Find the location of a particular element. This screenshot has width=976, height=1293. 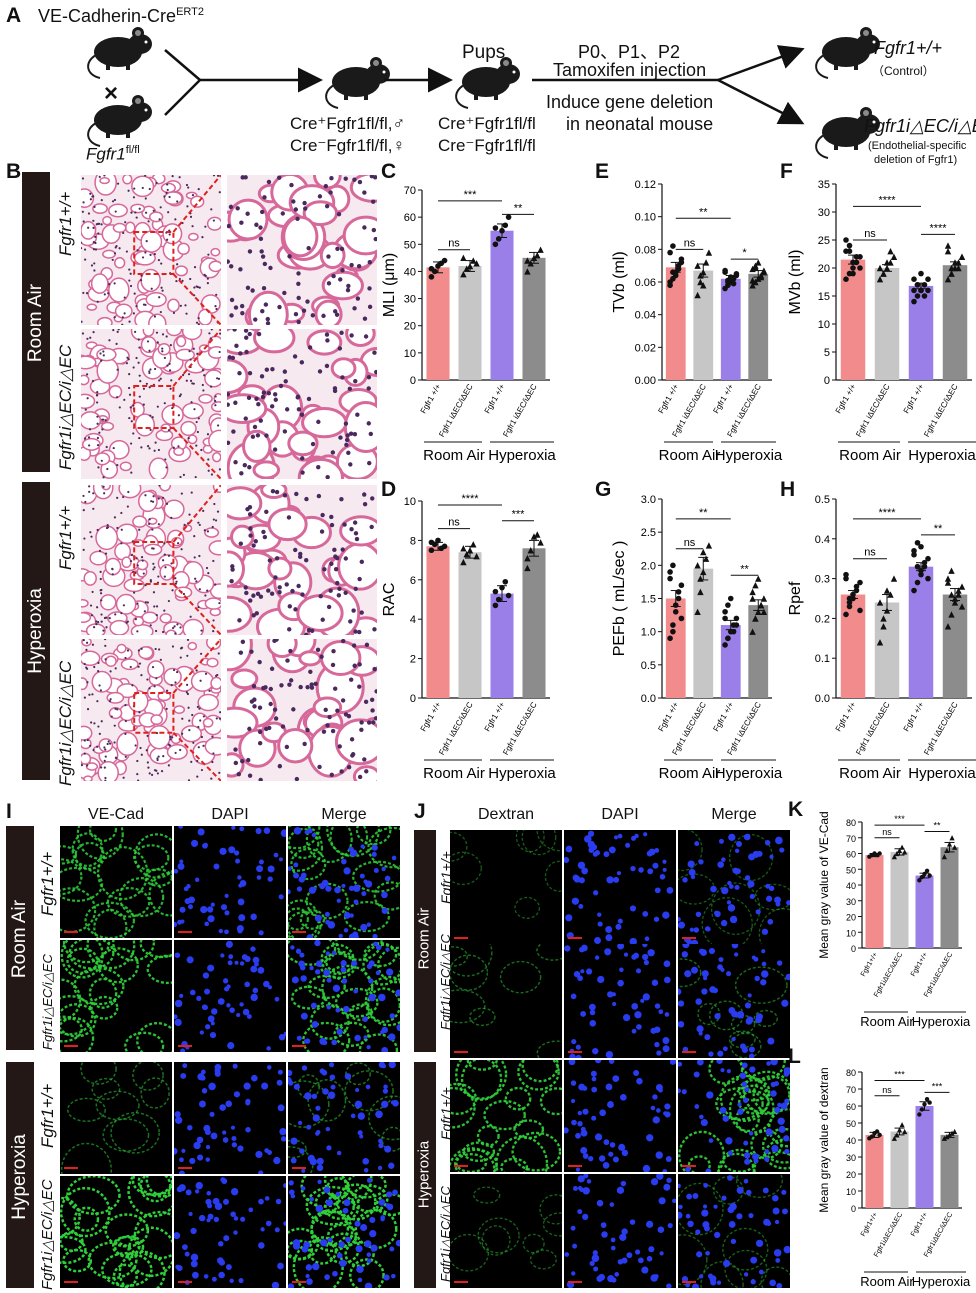

panel-letter-d: D is located at coordinates (389, 489).